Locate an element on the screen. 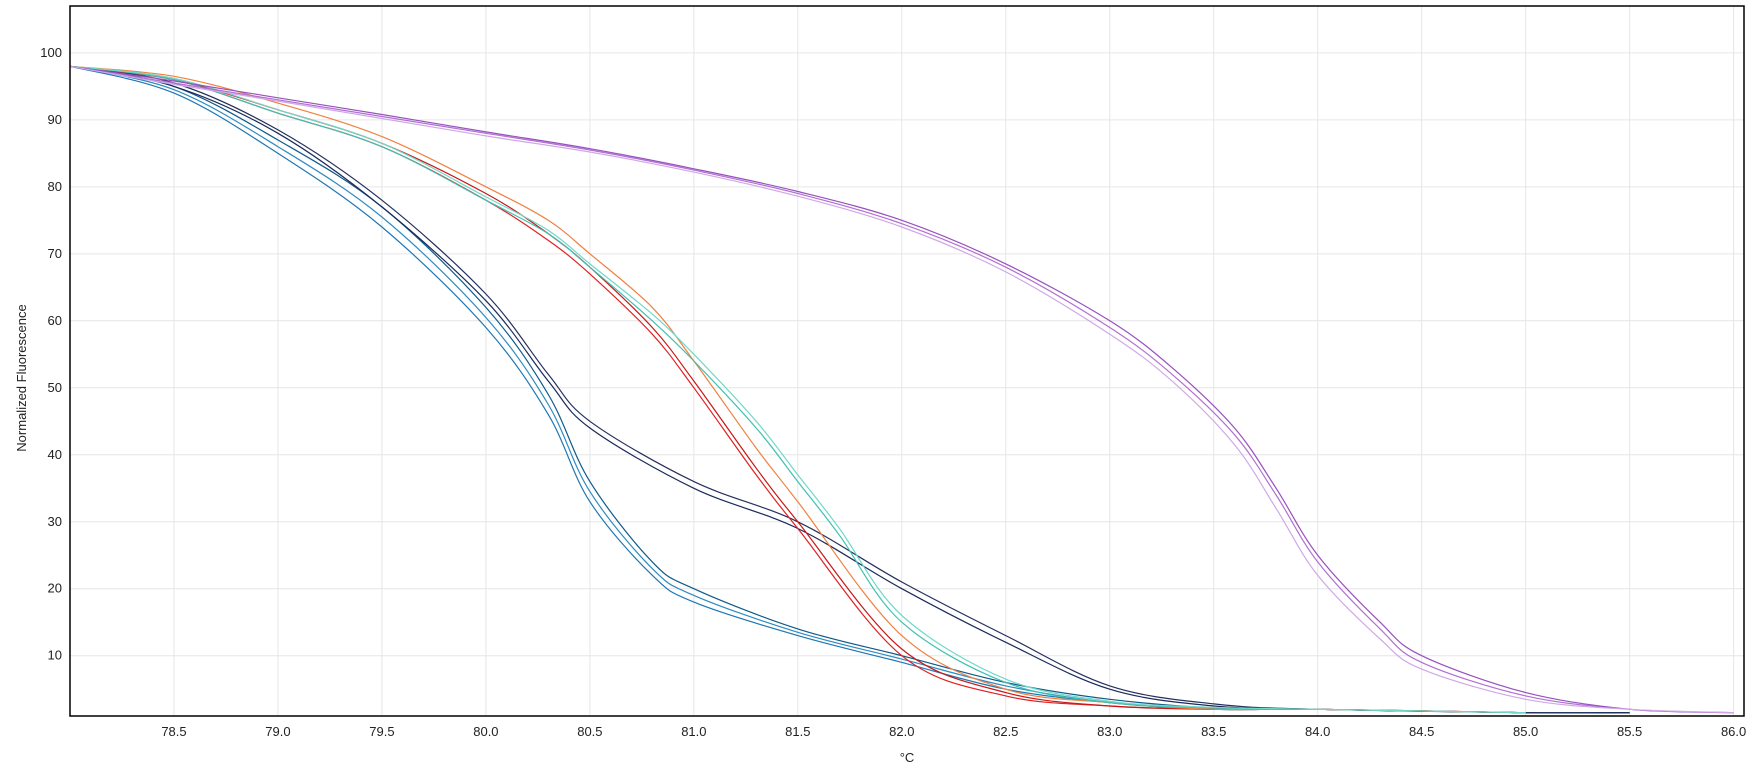  x-tick-label: 82.5 is located at coordinates (1005, 731).